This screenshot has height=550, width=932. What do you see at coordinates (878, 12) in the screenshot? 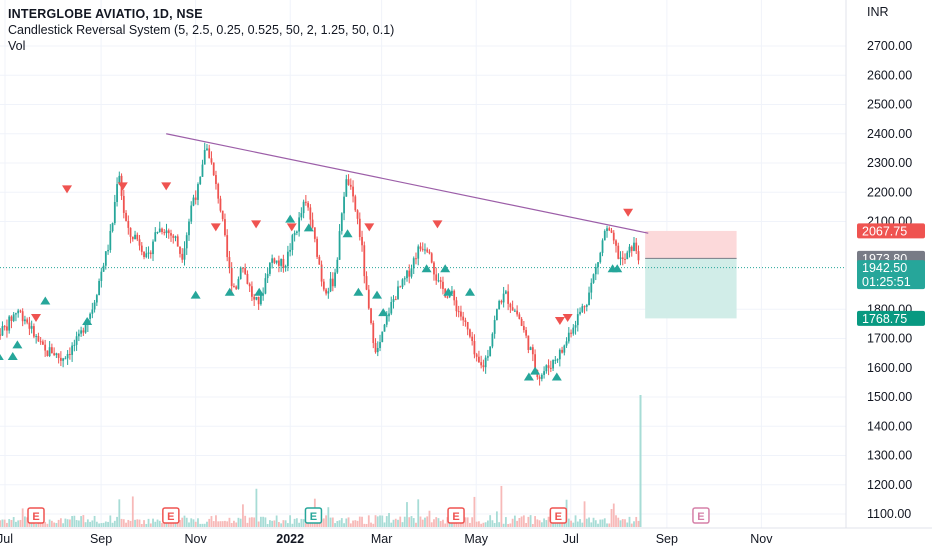
I see `currency-label: INR` at bounding box center [878, 12].